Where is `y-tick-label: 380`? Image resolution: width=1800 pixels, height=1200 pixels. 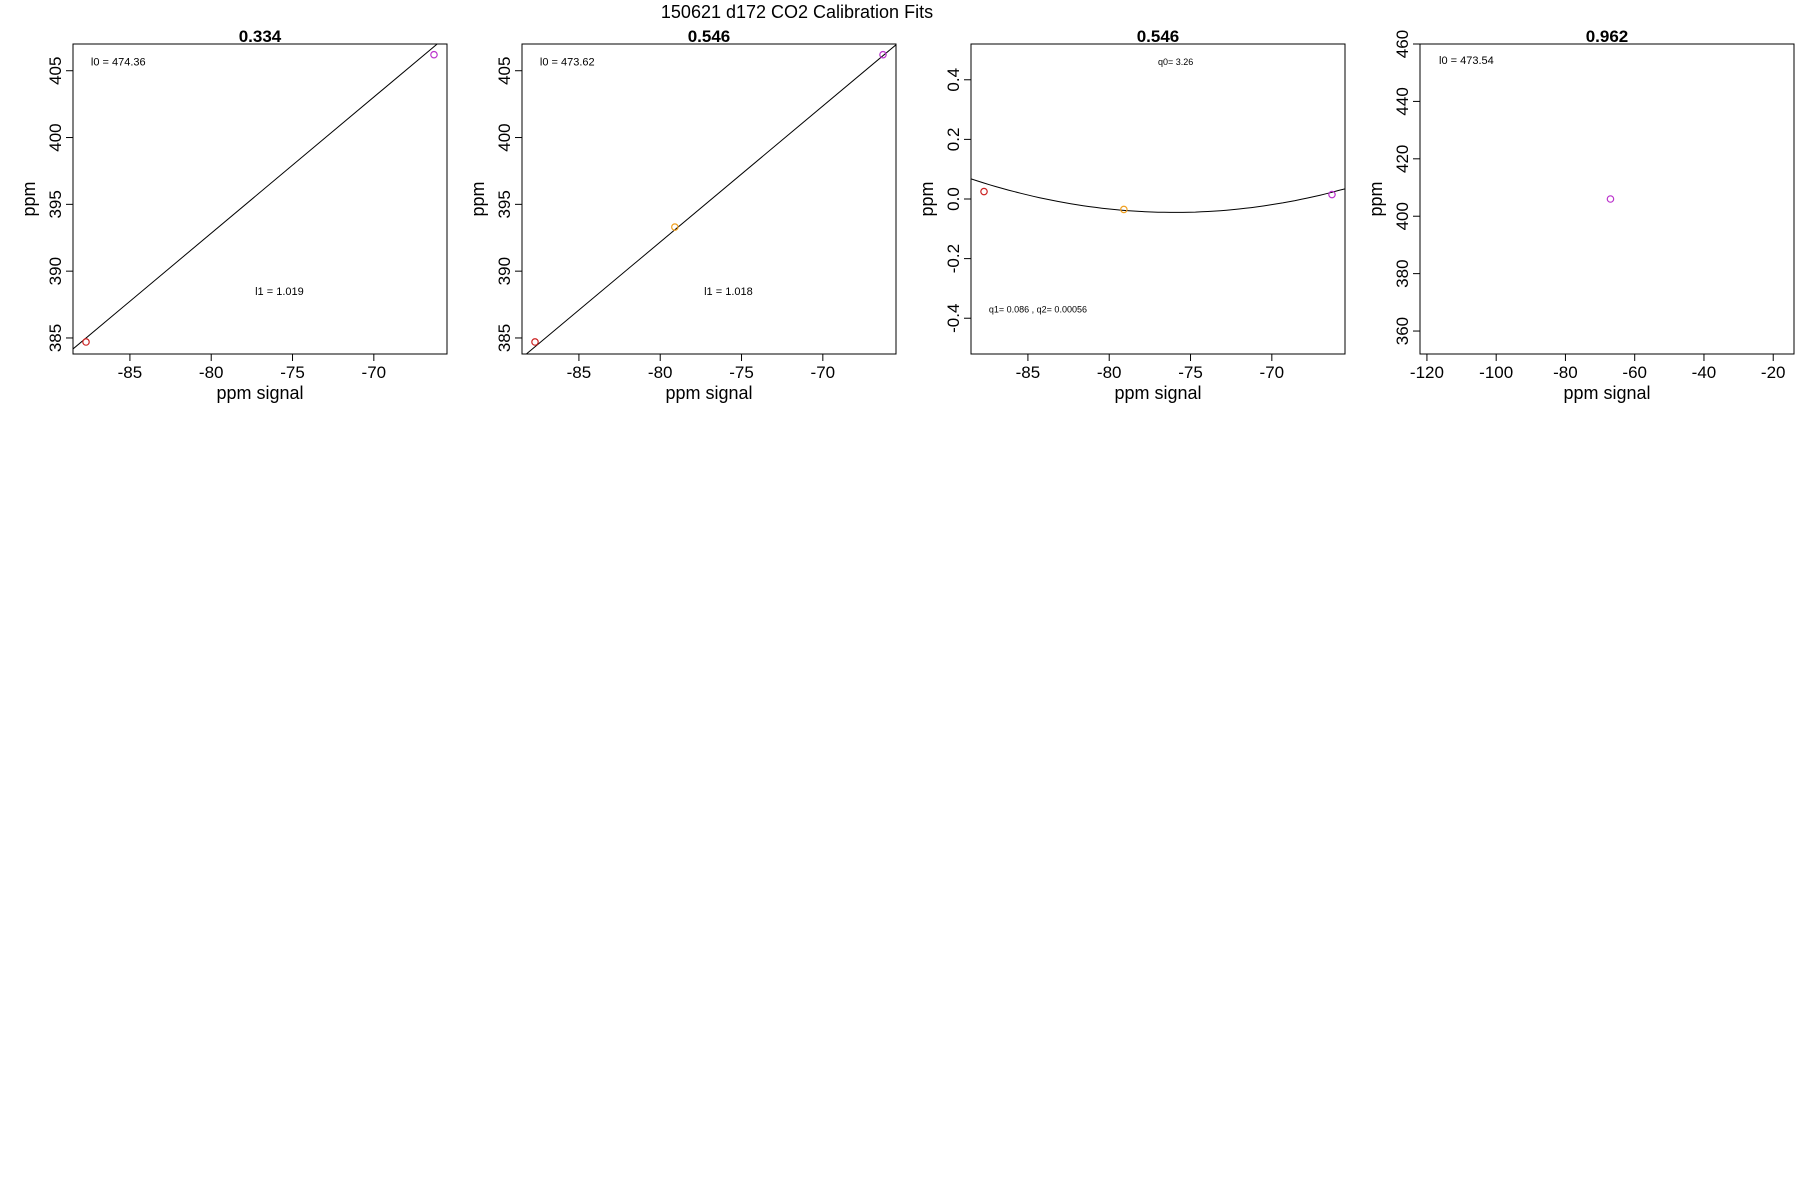
y-tick-label: 380 is located at coordinates (1402, 273).